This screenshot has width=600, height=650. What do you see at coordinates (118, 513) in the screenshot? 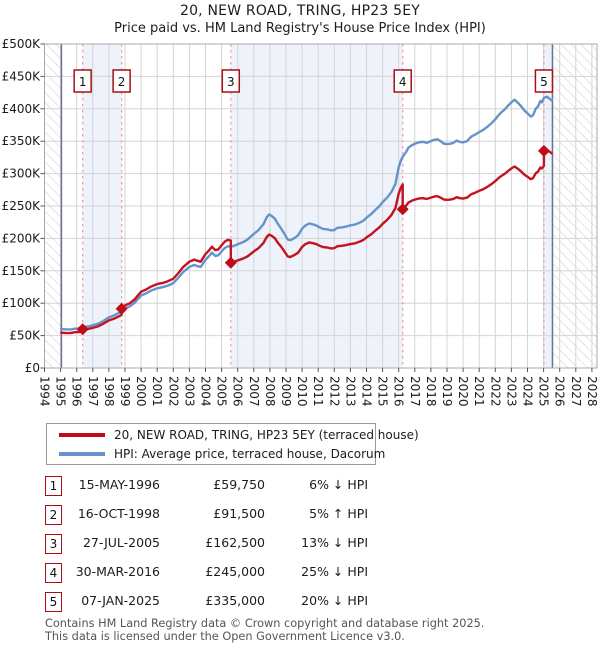
I see `sale-date: 16-OCT-1998` at bounding box center [118, 513].